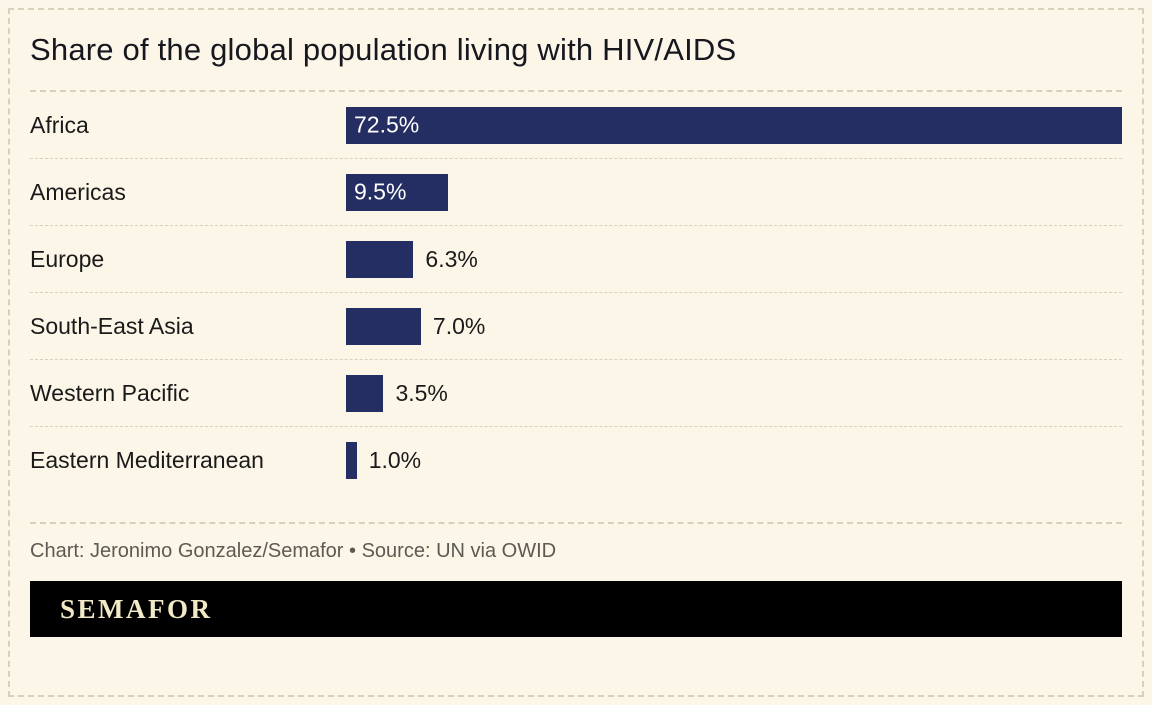 The width and height of the screenshot is (1152, 705). I want to click on bar-track: 6.3%, so click(734, 259).